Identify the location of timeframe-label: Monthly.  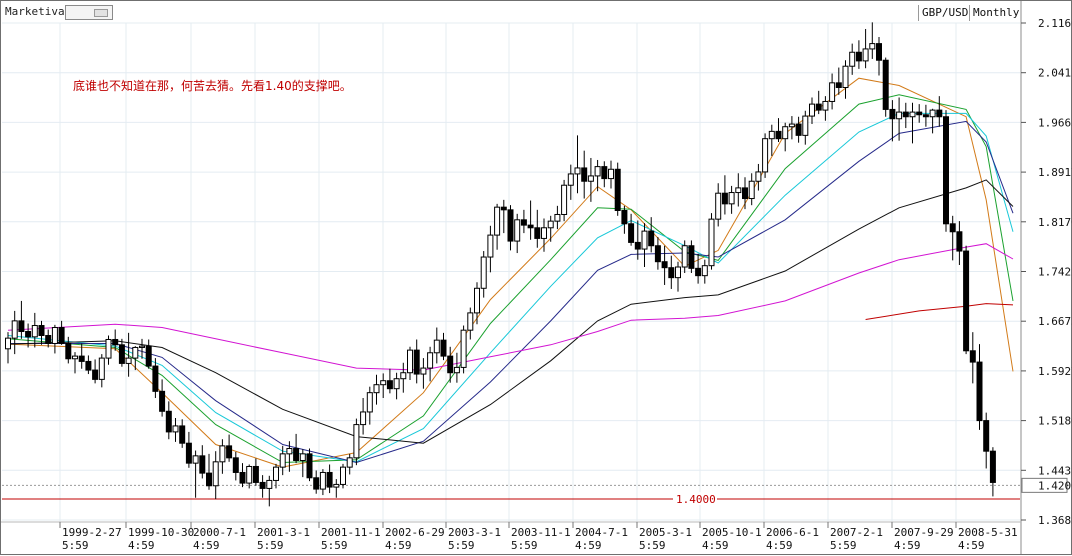
(995, 13).